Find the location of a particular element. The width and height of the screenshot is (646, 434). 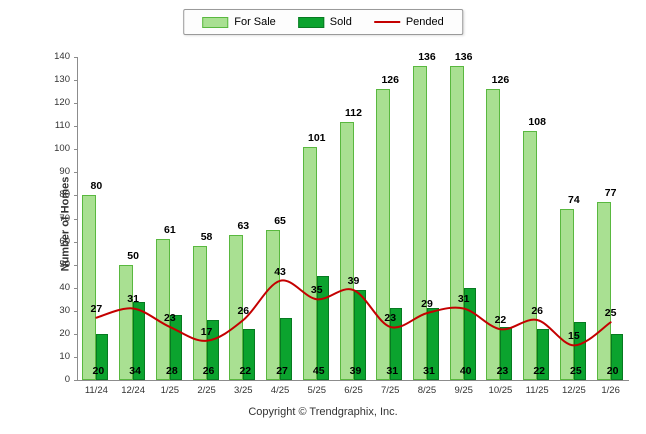

for-sale-swatch-icon is located at coordinates (215, 22).